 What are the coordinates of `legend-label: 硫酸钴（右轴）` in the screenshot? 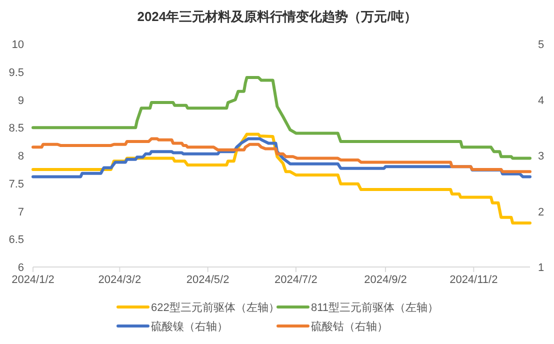 It's located at (349, 326).